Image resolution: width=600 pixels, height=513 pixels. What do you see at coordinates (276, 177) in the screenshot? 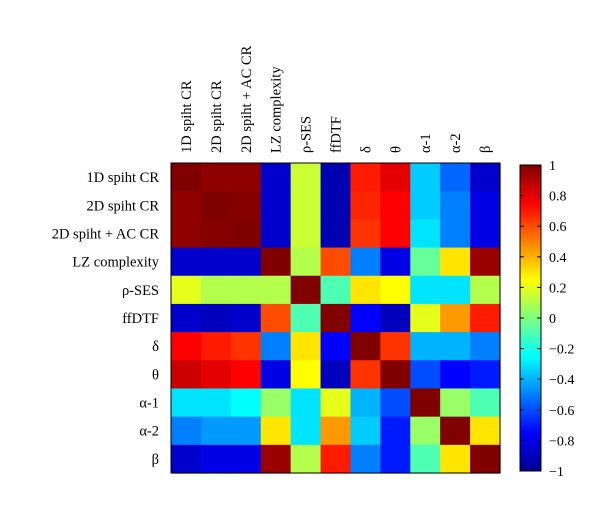
I see `heatmap-cell-r0-c3` at bounding box center [276, 177].